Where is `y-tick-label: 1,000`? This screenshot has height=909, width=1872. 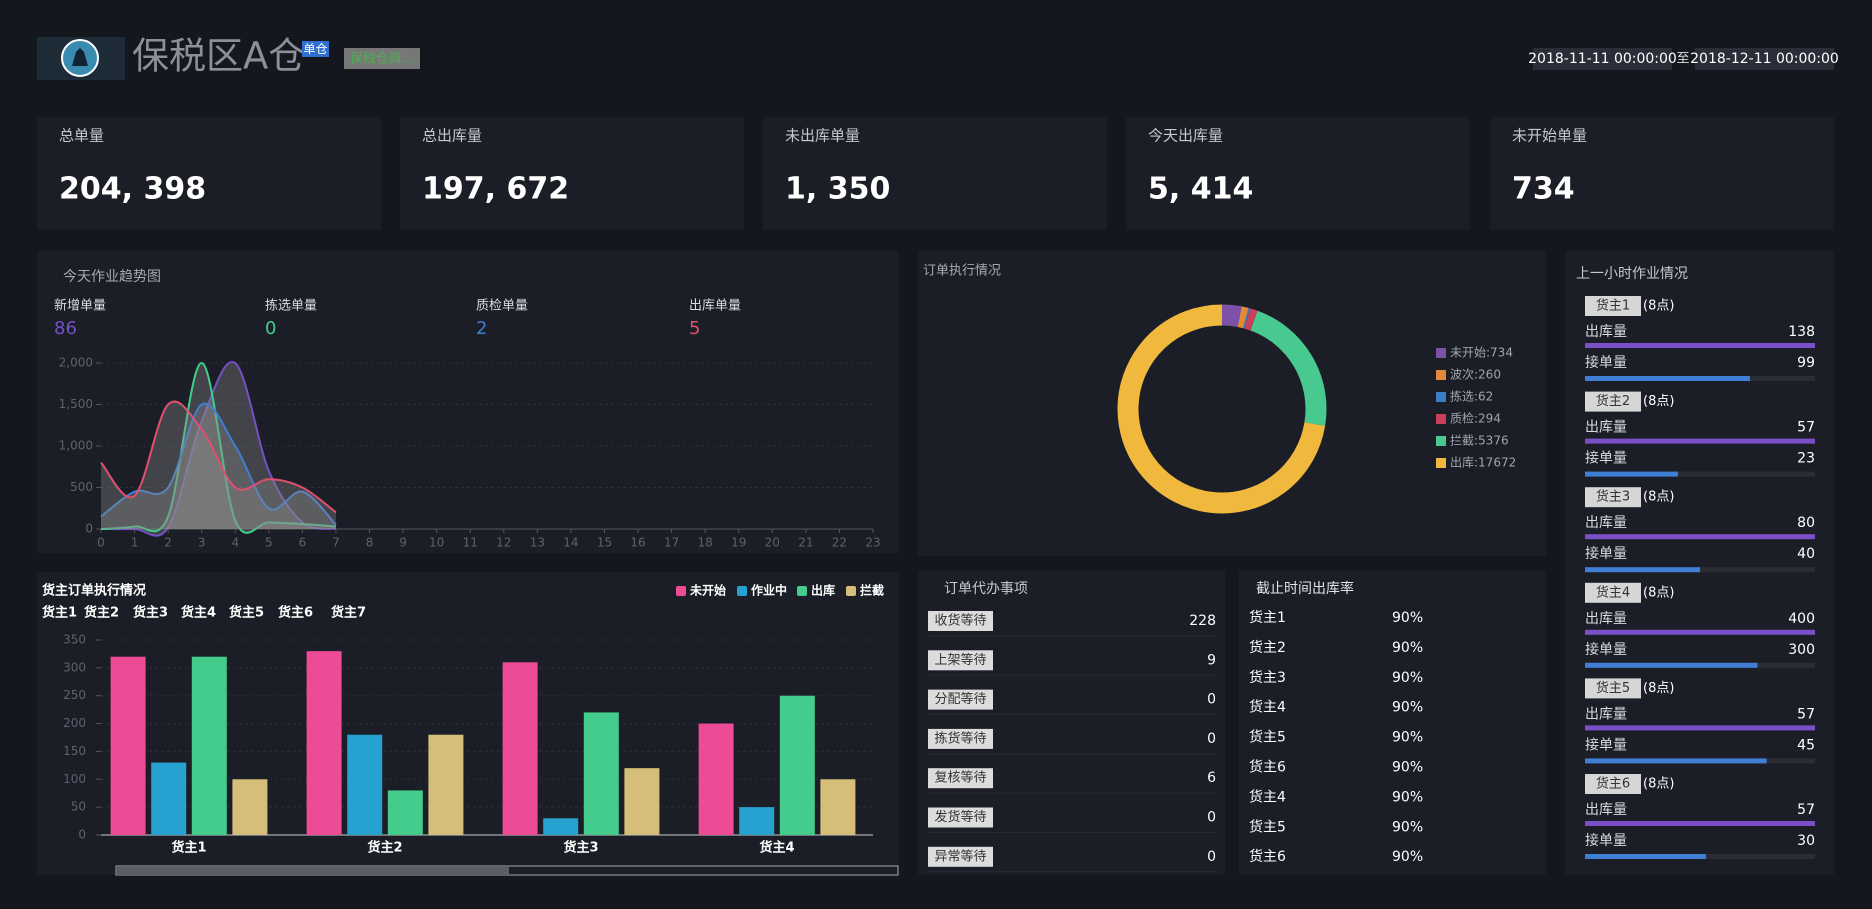
y-tick-label: 1,000 is located at coordinates (76, 446).